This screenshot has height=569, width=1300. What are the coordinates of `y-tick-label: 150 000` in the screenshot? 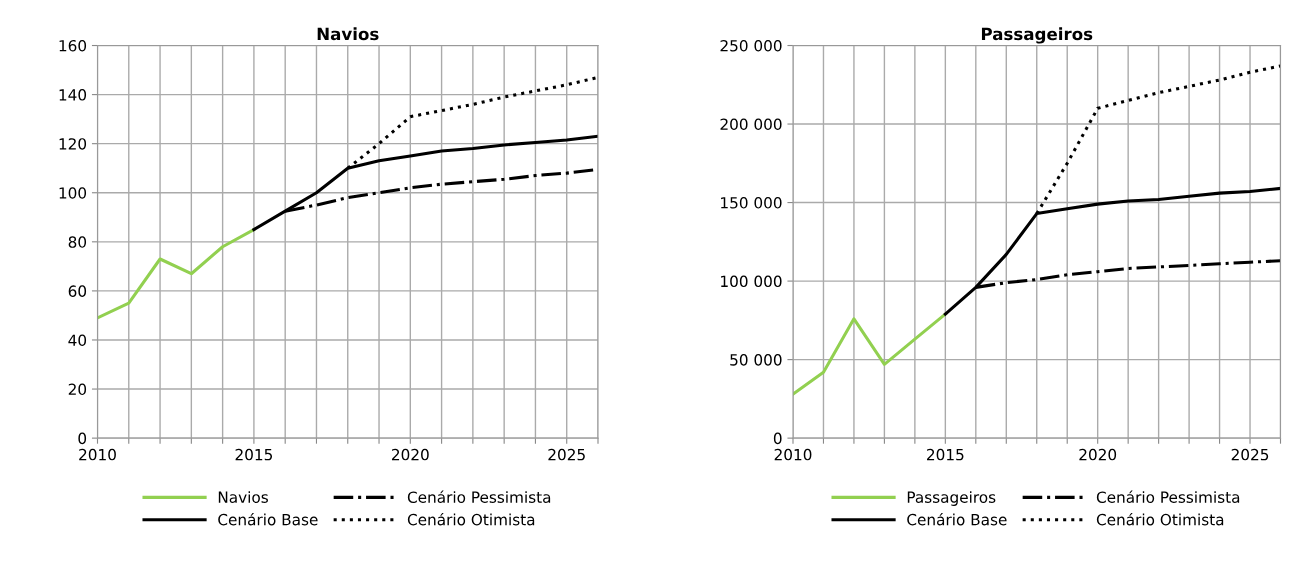 It's located at (751, 203).